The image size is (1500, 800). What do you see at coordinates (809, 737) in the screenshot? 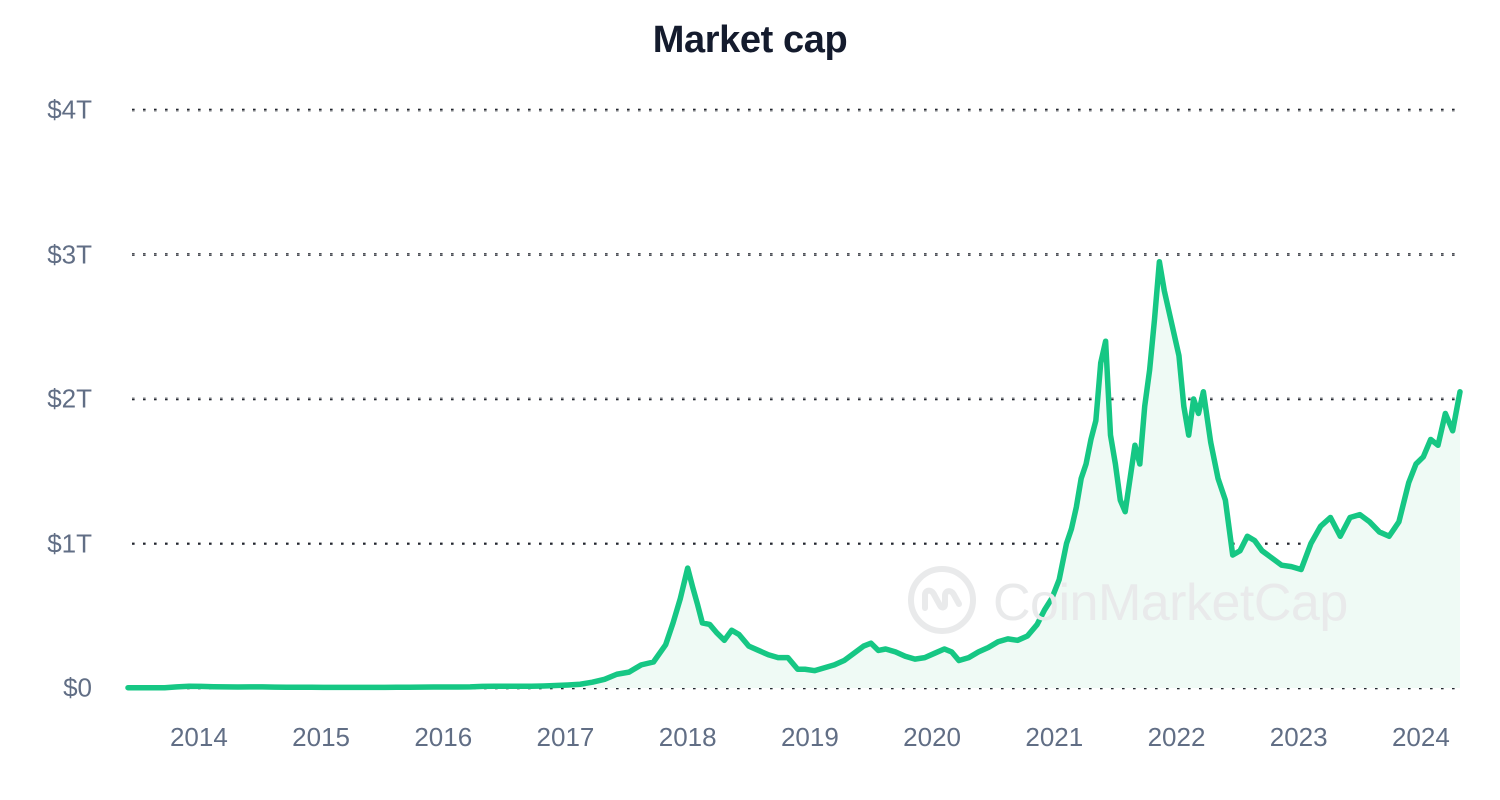
I see `x-tick-label: 2019` at bounding box center [809, 737].